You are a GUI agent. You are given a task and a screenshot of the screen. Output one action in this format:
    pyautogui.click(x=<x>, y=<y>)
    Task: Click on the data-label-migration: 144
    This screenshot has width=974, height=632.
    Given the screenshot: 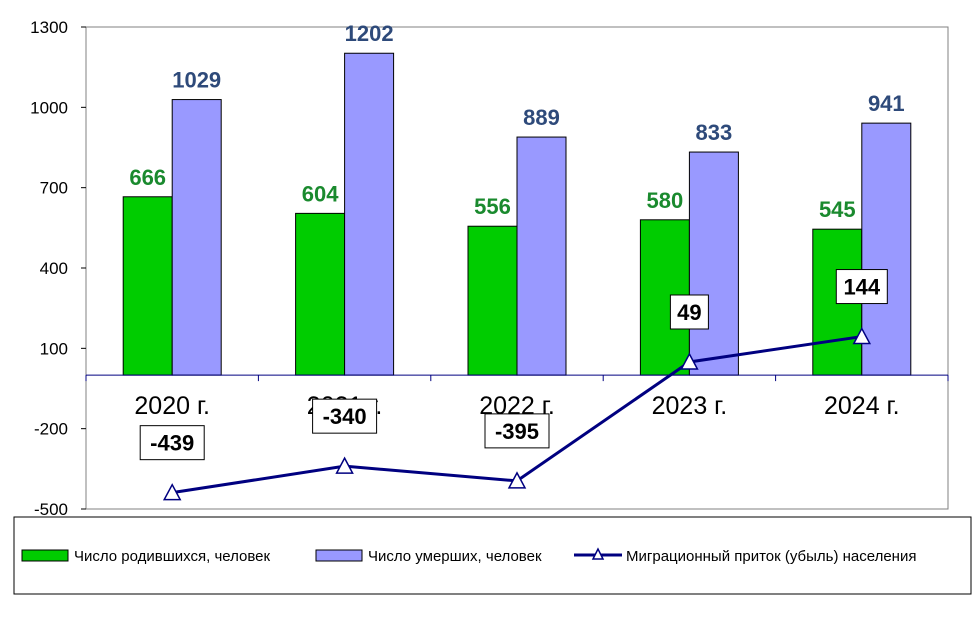 What is the action you would take?
    pyautogui.click(x=861, y=287)
    